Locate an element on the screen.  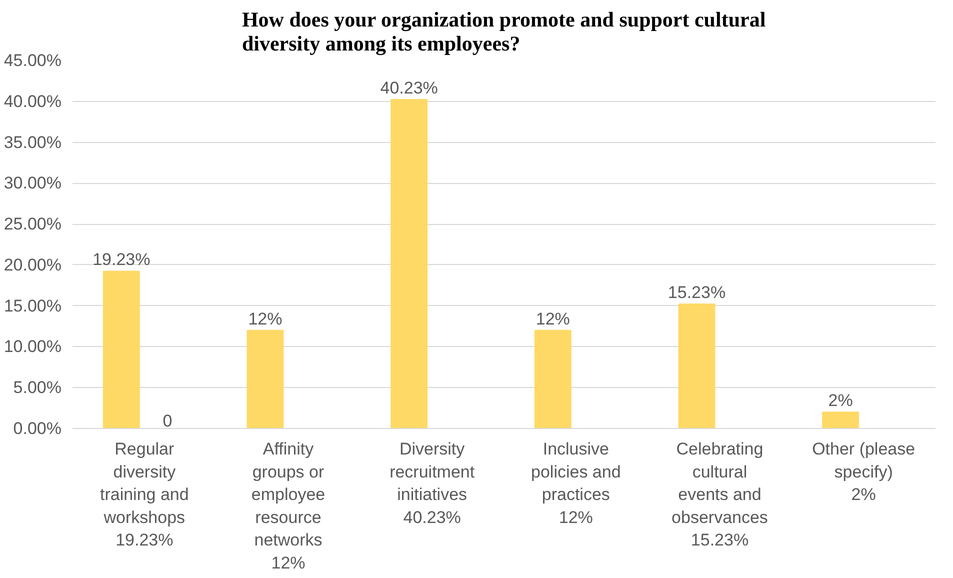
y-tick-label: 45.00% is located at coordinates (33, 60).